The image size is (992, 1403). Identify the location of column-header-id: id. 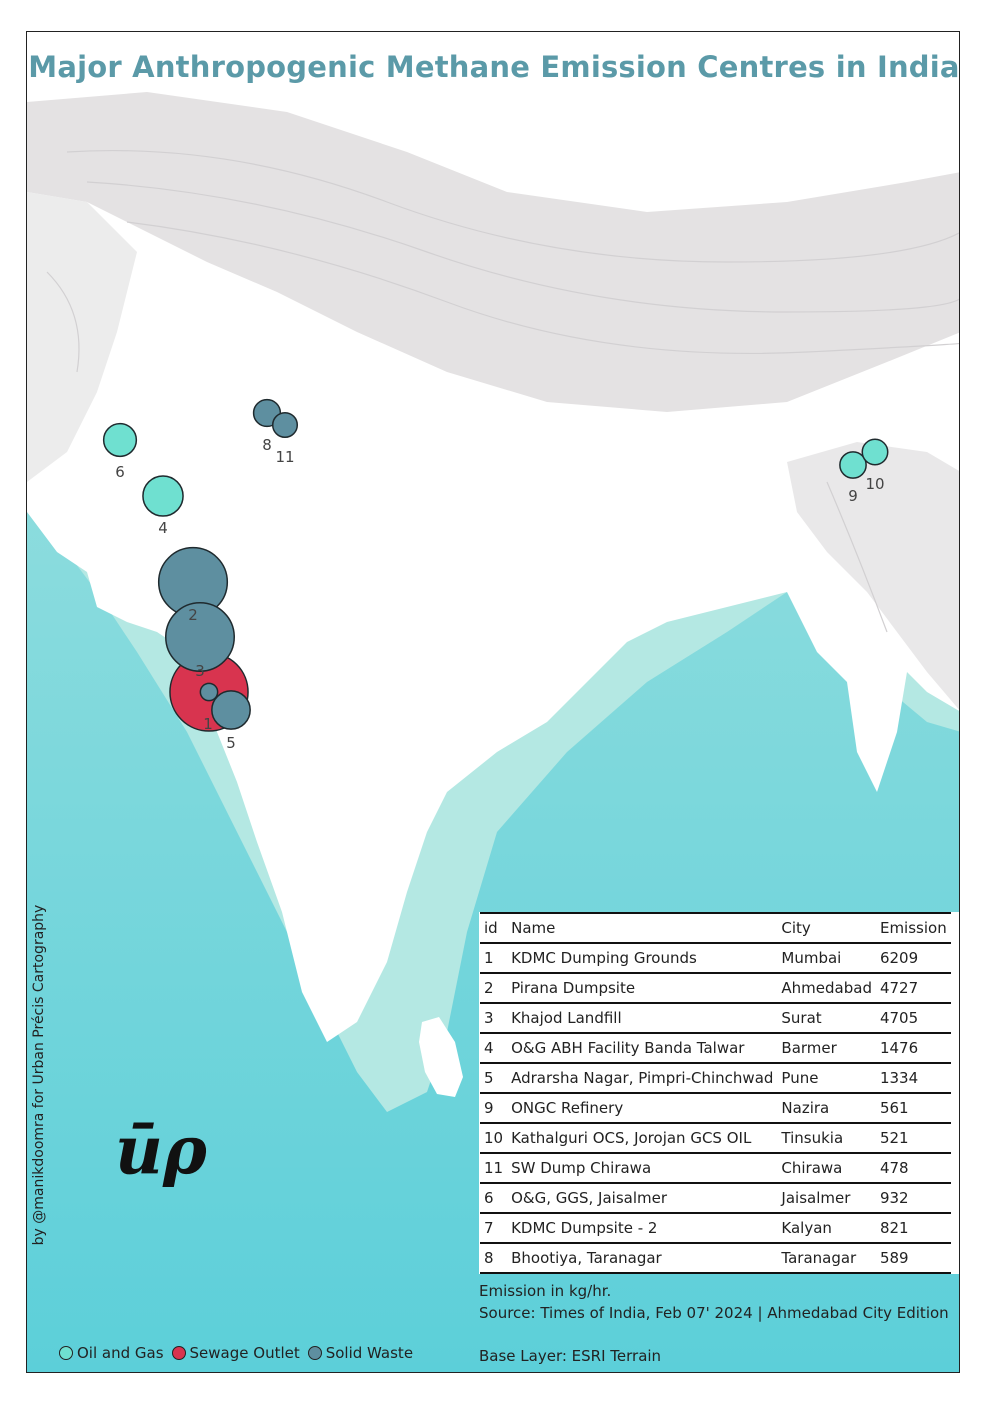
(494, 928).